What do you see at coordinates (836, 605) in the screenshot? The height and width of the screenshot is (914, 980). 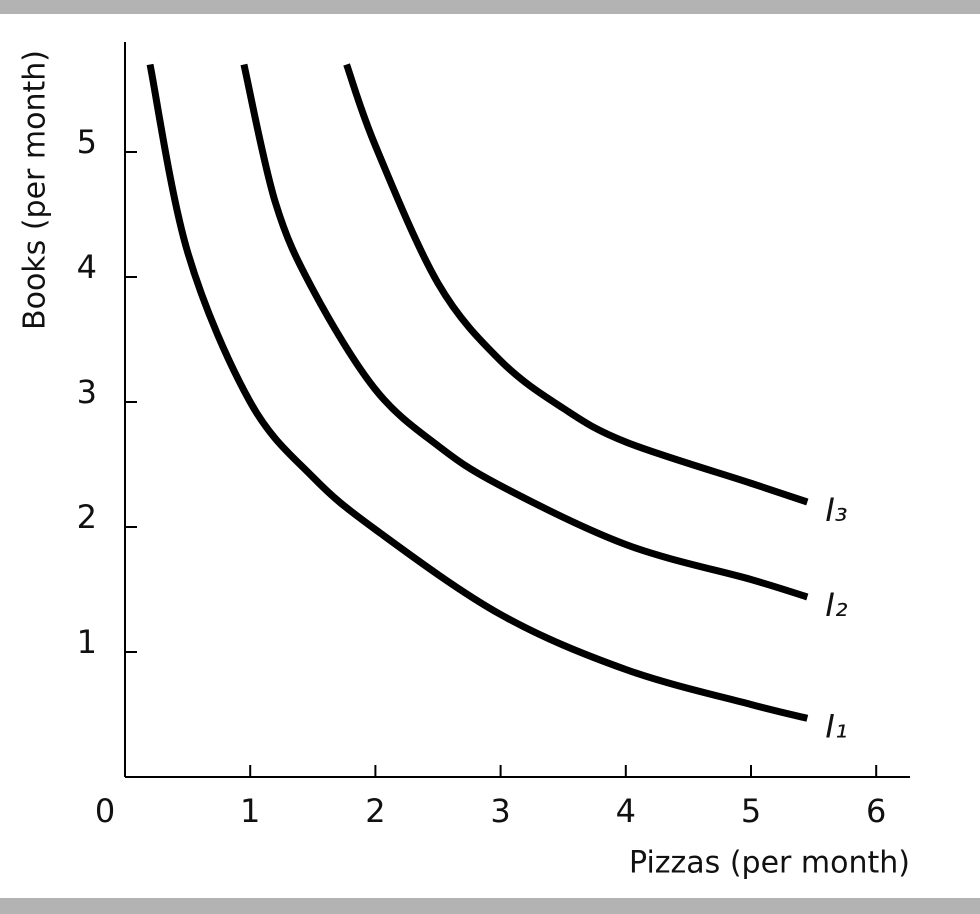 I see `curve-label: I₂` at bounding box center [836, 605].